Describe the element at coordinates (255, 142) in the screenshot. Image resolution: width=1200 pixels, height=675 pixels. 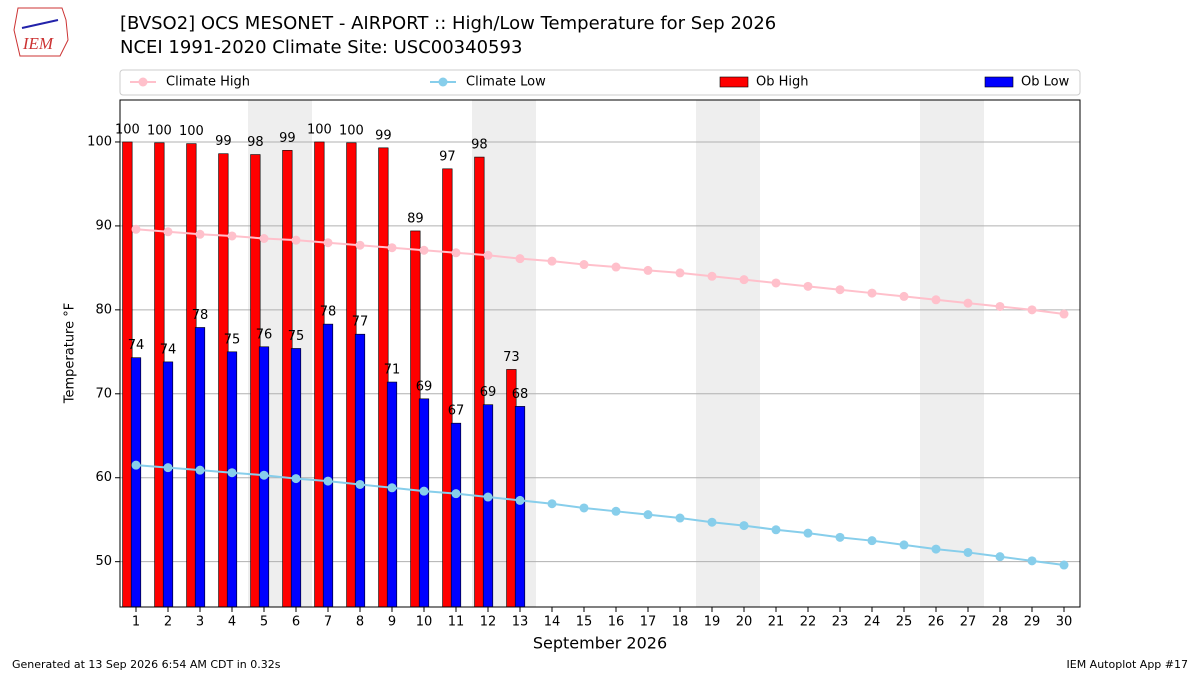
I see `data-label: 98` at that location.